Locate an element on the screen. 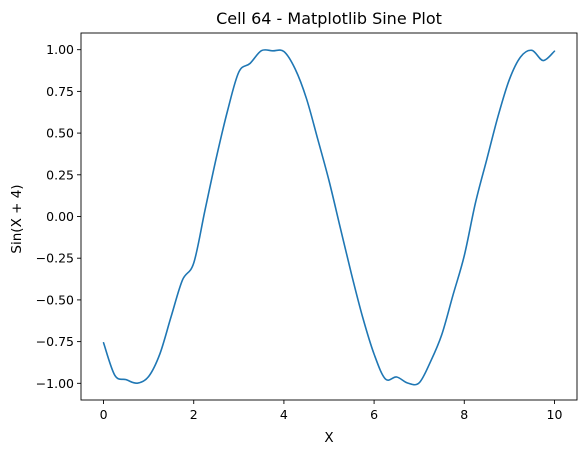 This screenshot has width=587, height=460. y-tick-label: −0.75 is located at coordinates (55, 341).